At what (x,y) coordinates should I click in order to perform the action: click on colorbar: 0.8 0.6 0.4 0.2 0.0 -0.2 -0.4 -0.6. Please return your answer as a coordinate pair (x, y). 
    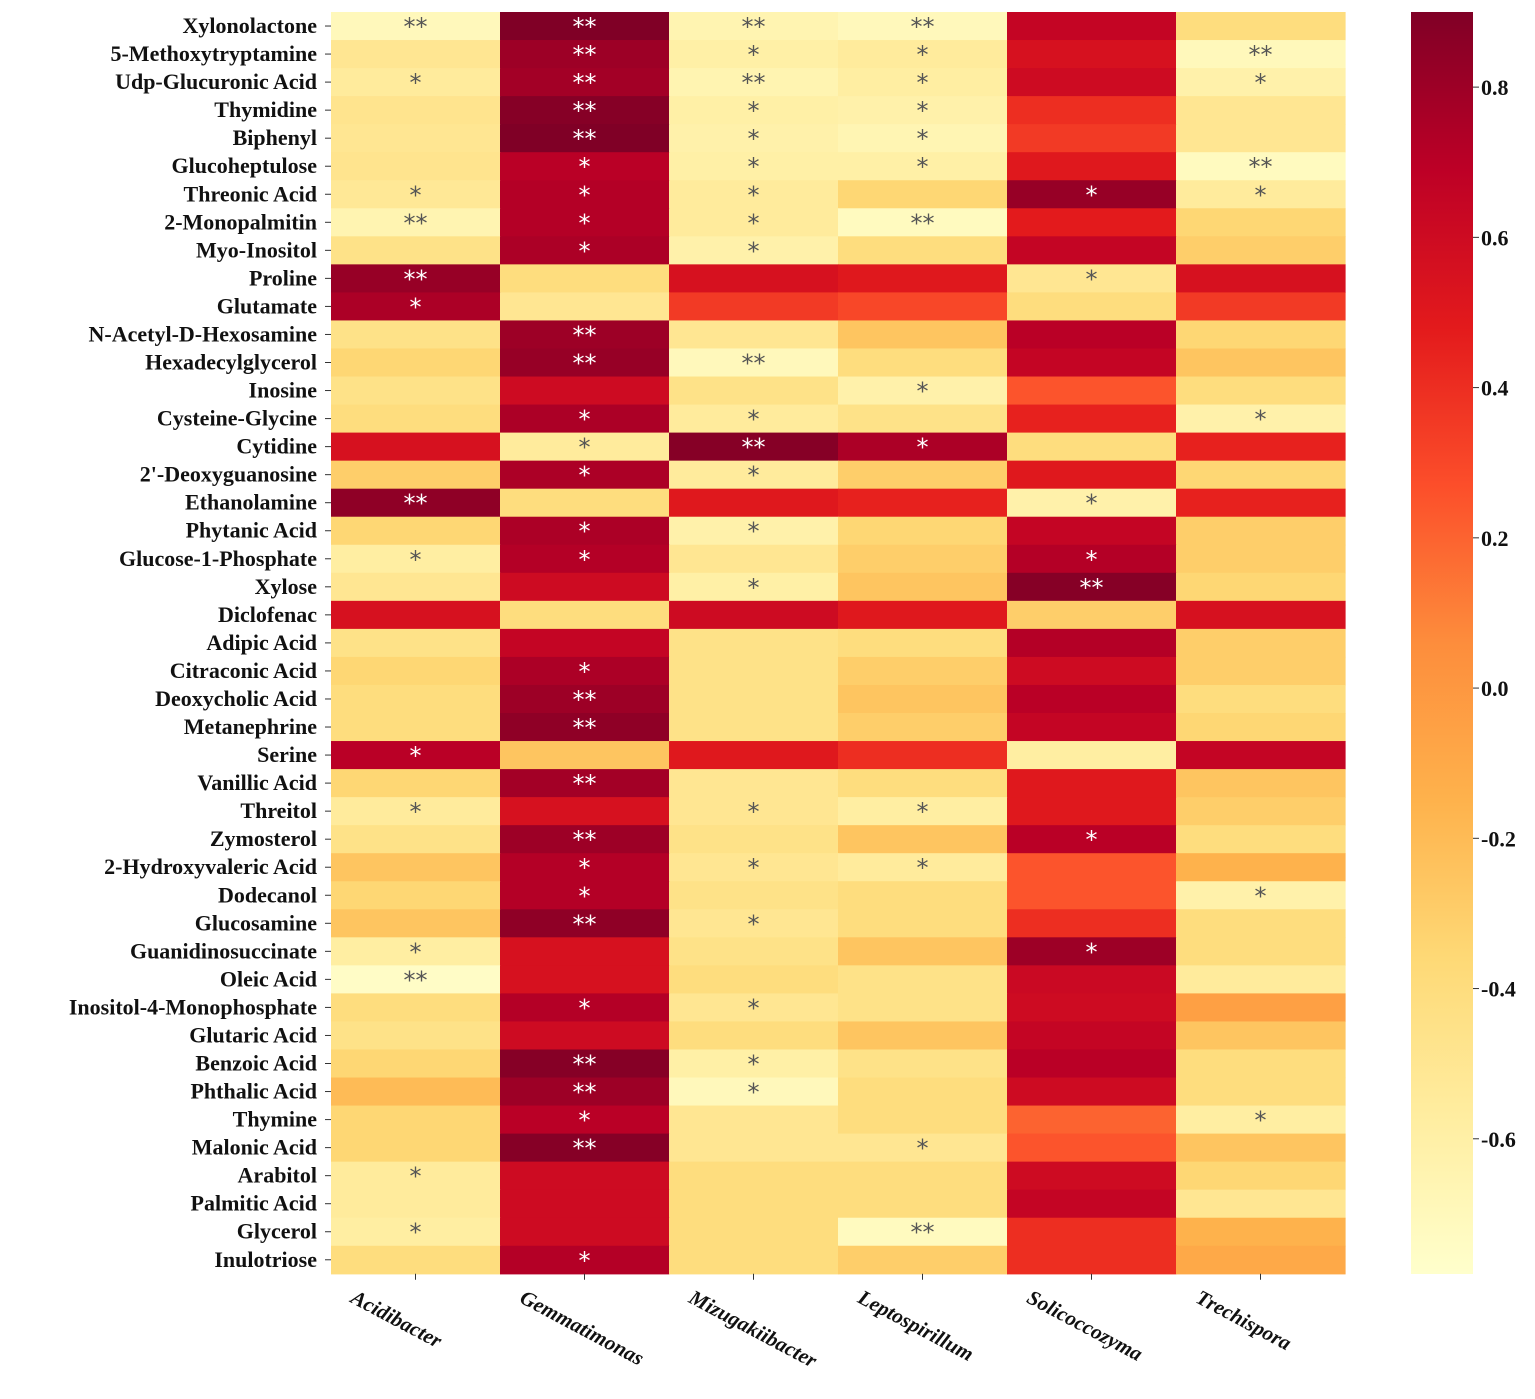
    Looking at the image, I should click on (1463, 643).